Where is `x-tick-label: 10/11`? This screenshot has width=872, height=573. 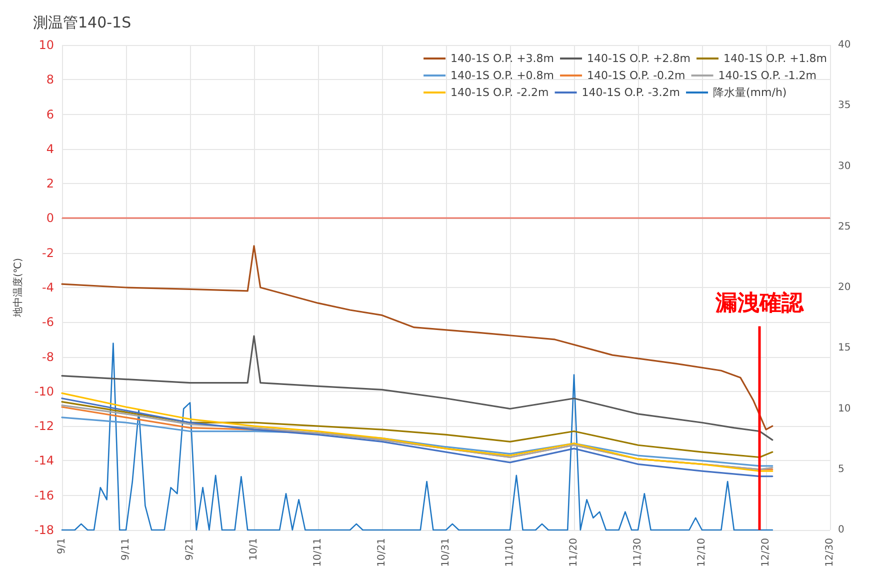 x-tick-label: 10/11 is located at coordinates (318, 552).